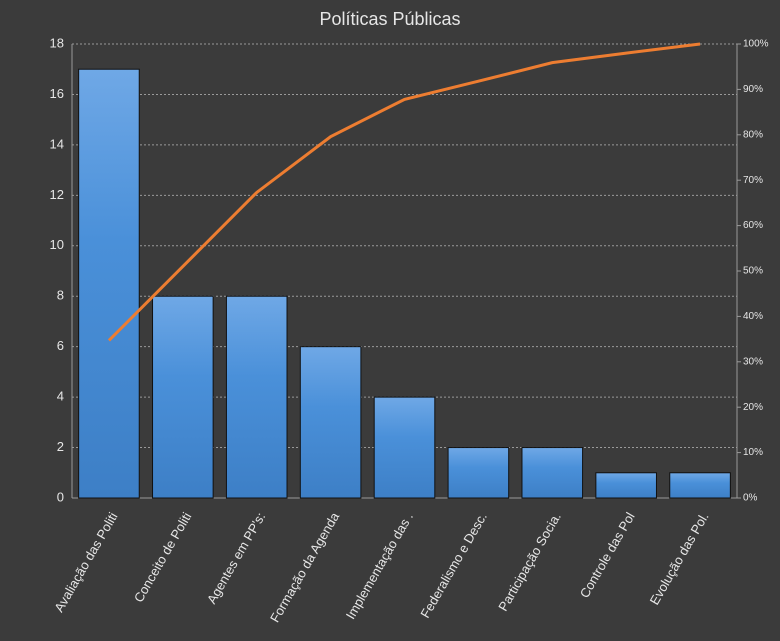  Describe the element at coordinates (753, 361) in the screenshot. I see `y2-tick-label: 30%` at that location.